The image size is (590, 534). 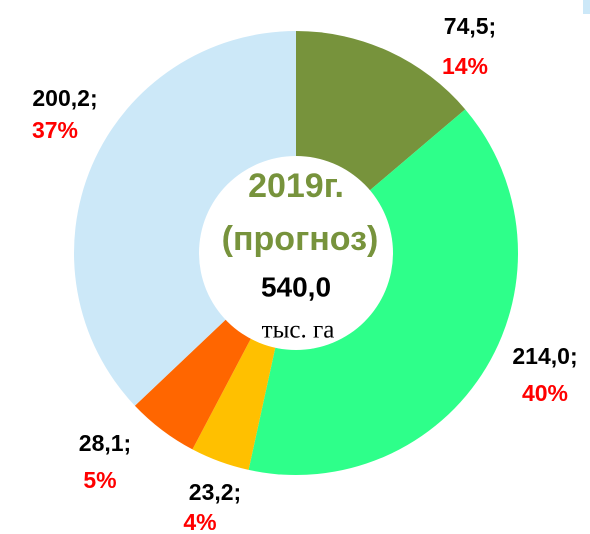 I want to click on decoration, so click(x=586, y=7).